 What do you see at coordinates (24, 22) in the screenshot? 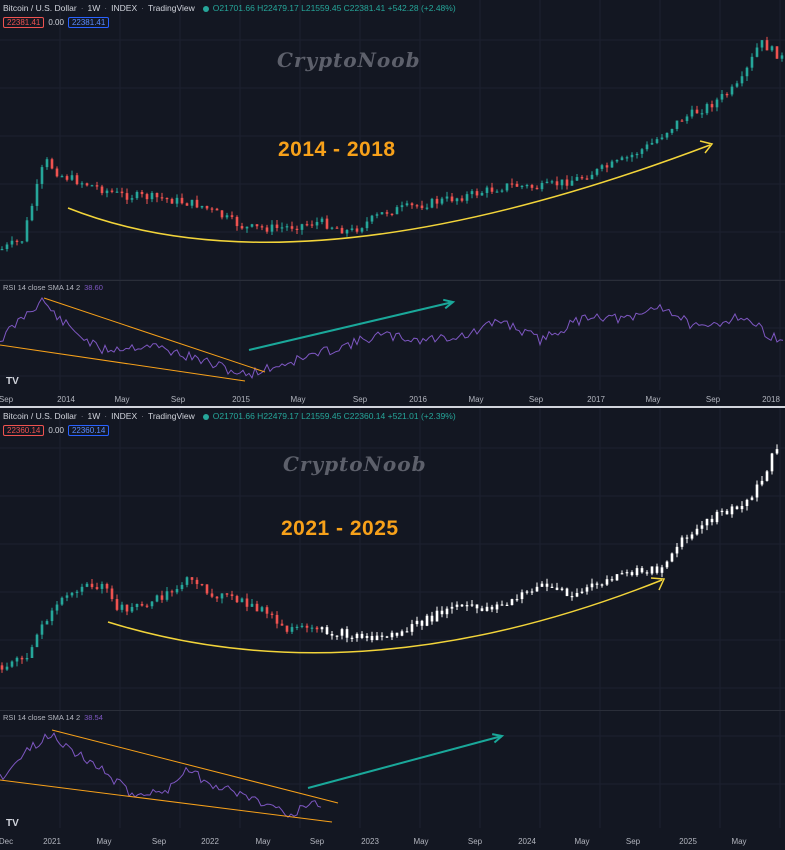
I see `price-badge: 22381.41` at bounding box center [24, 22].